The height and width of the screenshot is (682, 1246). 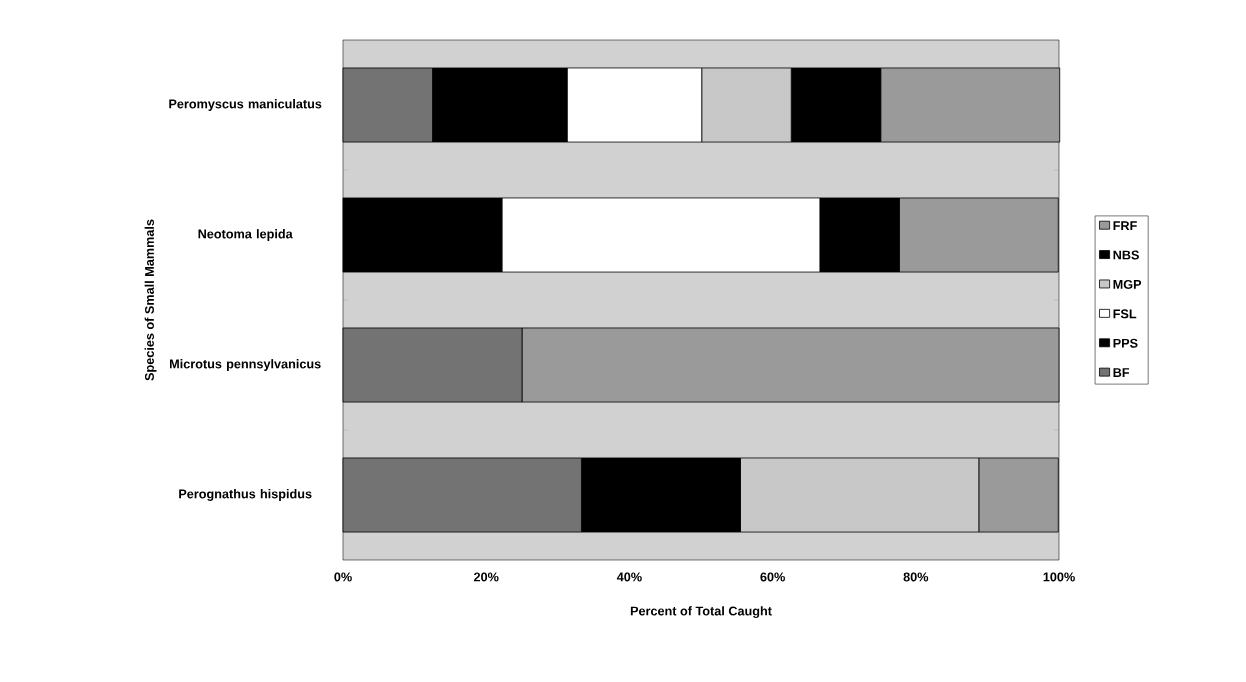 What do you see at coordinates (150, 300) in the screenshot?
I see `y-axis-title: Species of Small Mammals` at bounding box center [150, 300].